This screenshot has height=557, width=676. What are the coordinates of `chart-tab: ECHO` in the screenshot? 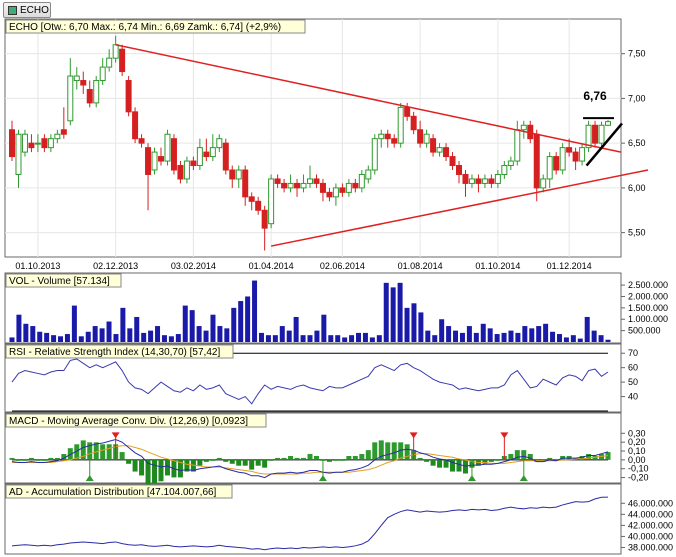 It's located at (27, 10).